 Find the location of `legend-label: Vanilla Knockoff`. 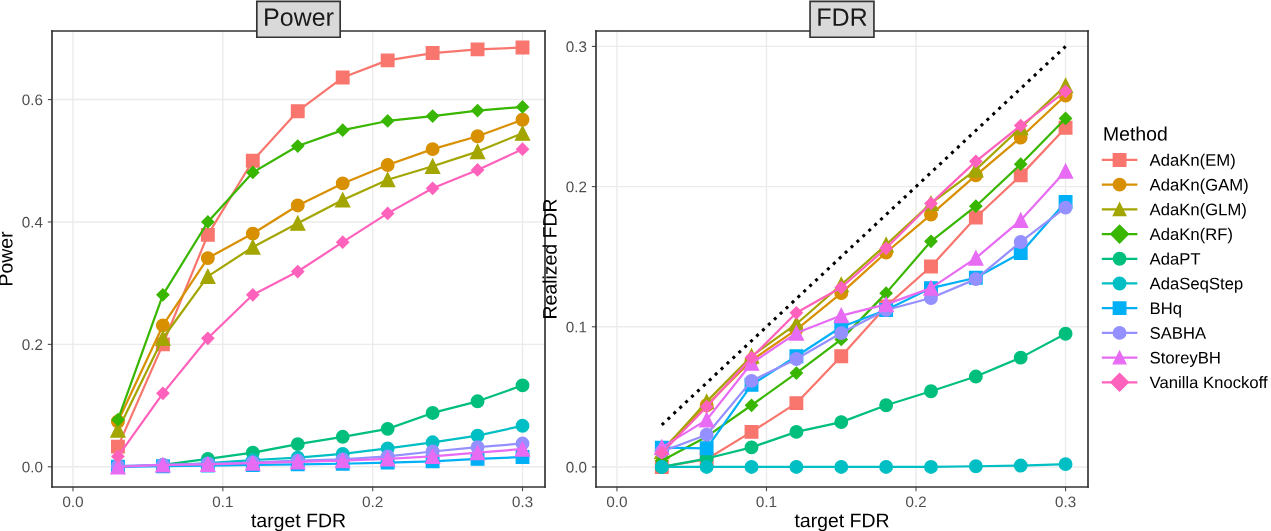

legend-label: Vanilla Knockoff is located at coordinates (1208, 382).